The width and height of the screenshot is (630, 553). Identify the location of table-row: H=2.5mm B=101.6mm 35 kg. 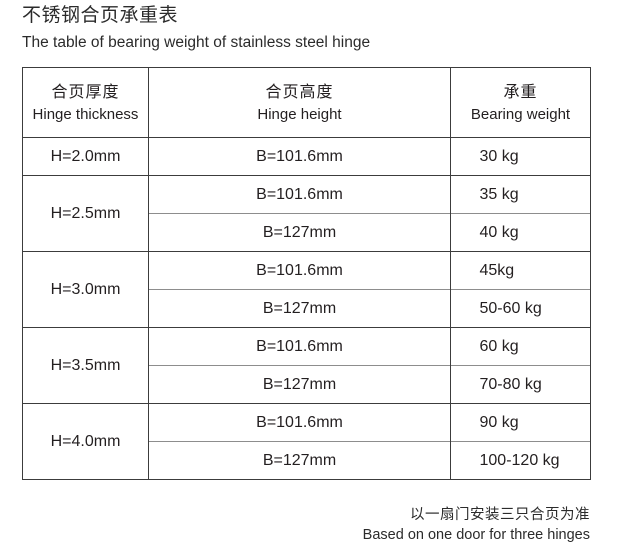
(306, 213).